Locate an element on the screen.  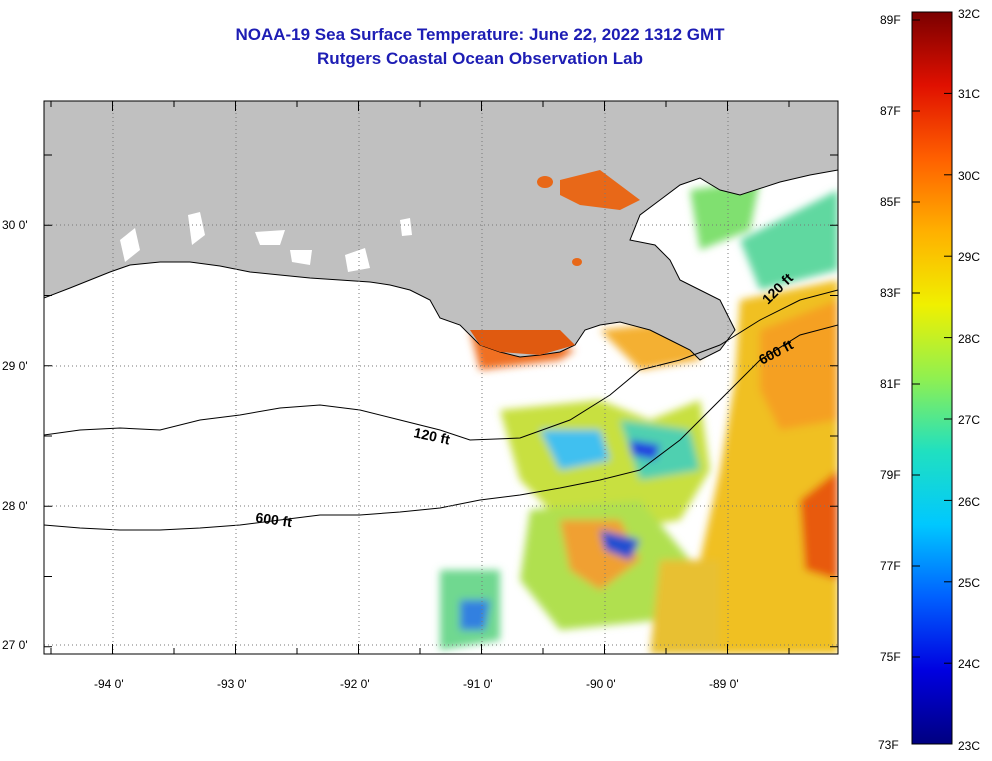
lon-label-90: -90 0' is located at coordinates (601, 684).